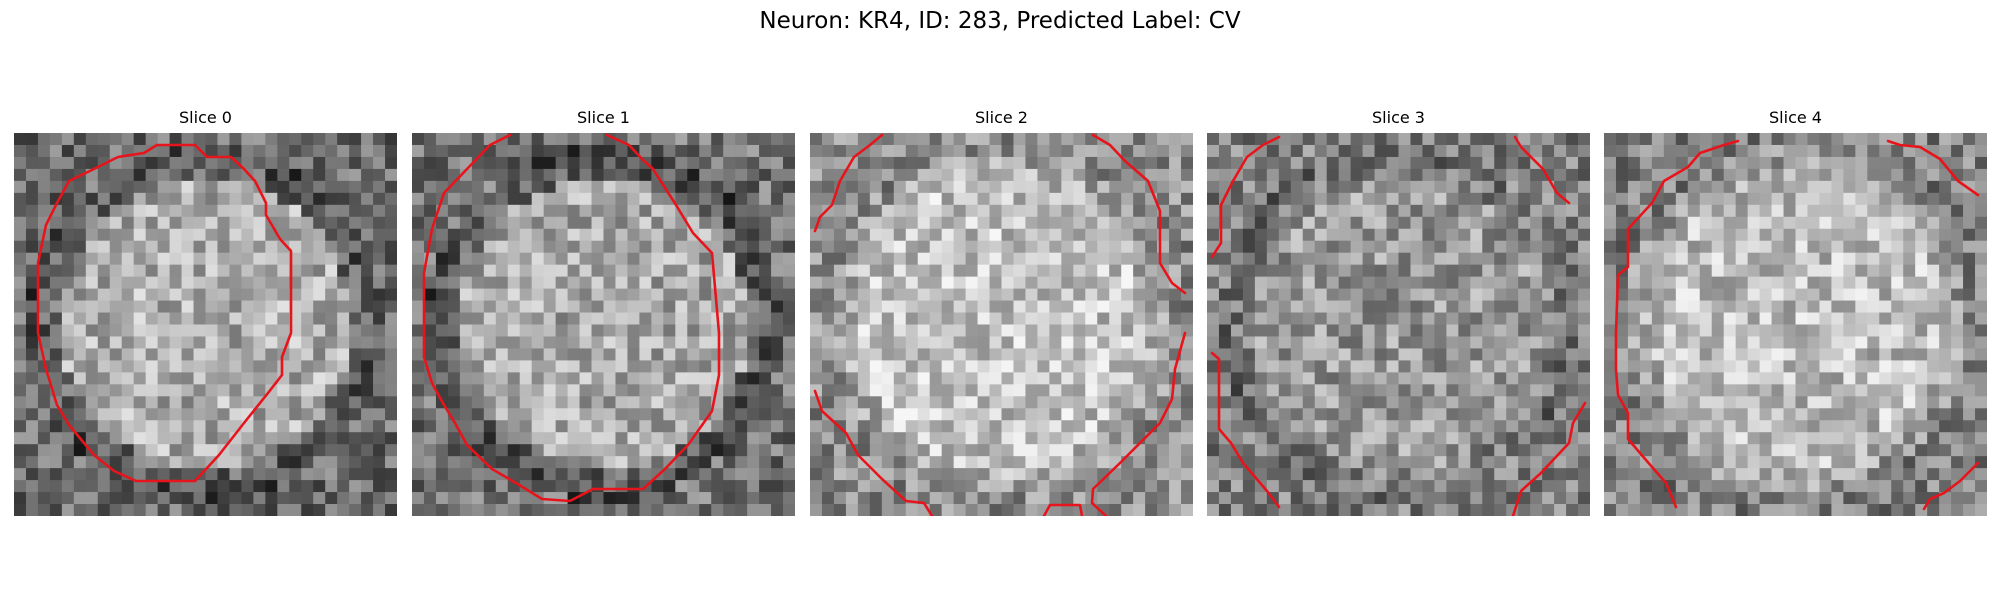  Describe the element at coordinates (873, 452) in the screenshot. I see `slice-2-contour-bottom-left` at that location.